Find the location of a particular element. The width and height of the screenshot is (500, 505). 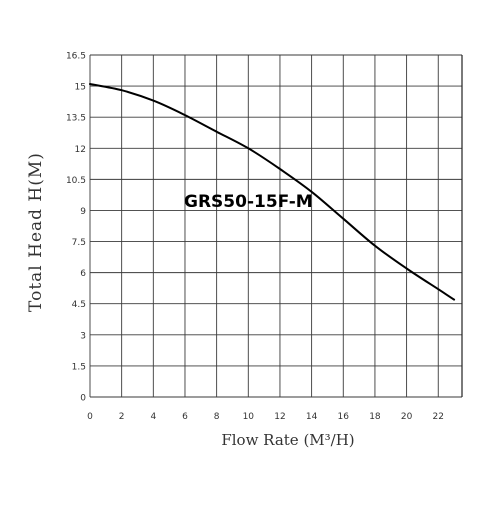

y-axis-title: Total Head H(M) is located at coordinates (36, 232).